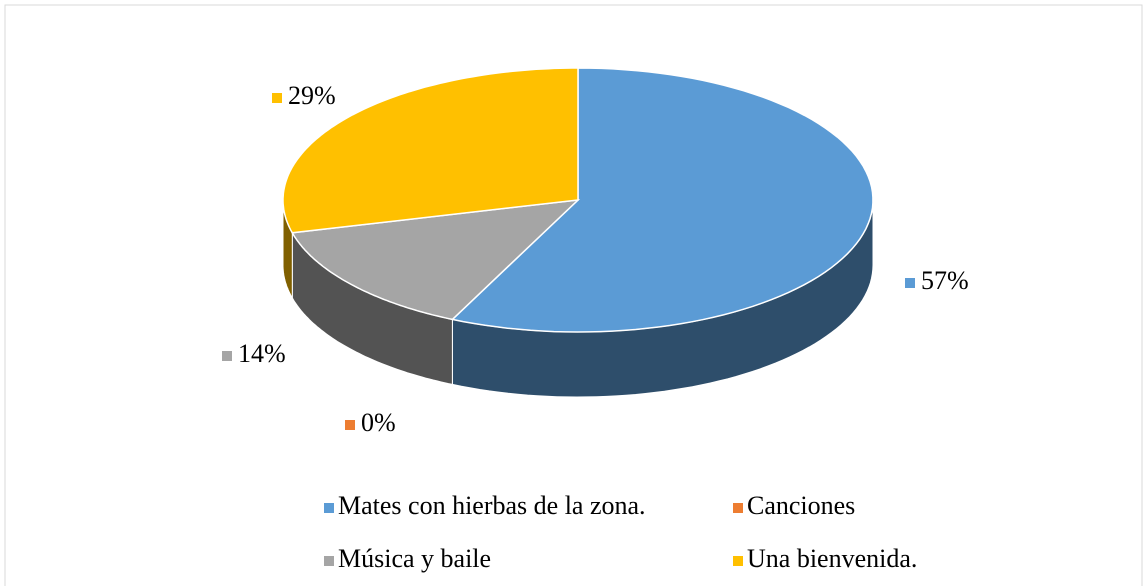 This screenshot has width=1147, height=586. I want to click on legend-label: Mates con hierbas de la zona., so click(492, 505).